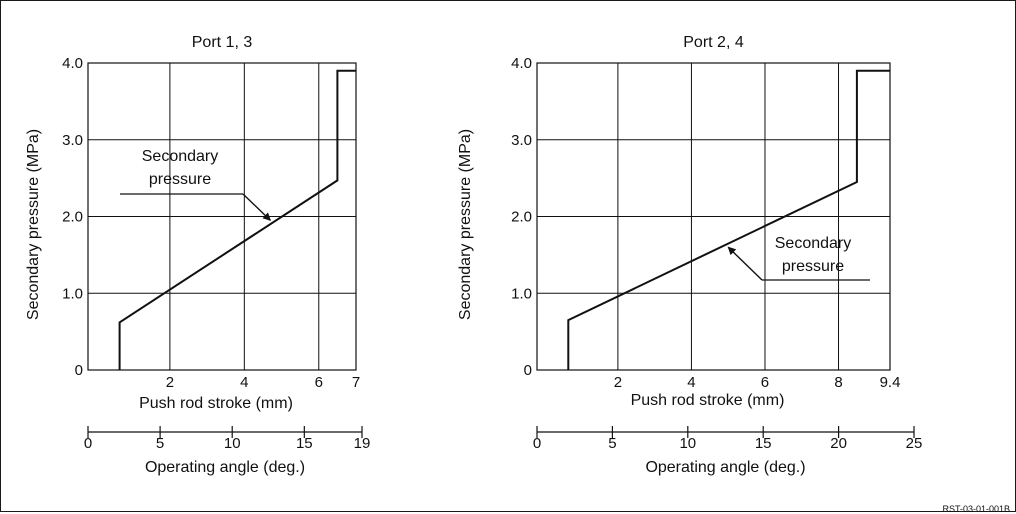 The width and height of the screenshot is (1016, 514). Describe the element at coordinates (890, 382) in the screenshot. I see `x-tick-label: 9.4` at that location.